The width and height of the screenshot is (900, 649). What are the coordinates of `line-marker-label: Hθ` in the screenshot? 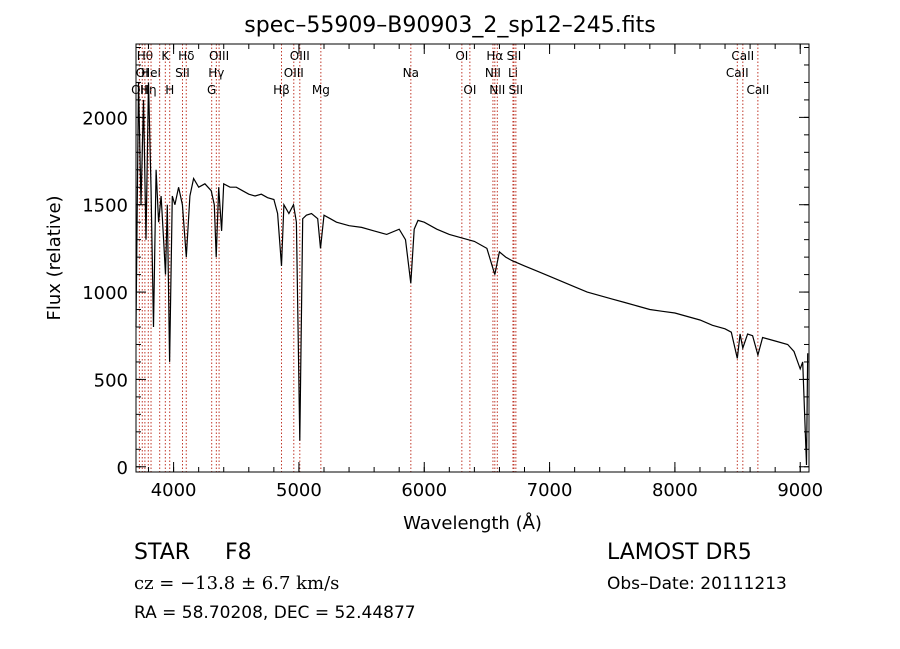 It's located at (145, 56).